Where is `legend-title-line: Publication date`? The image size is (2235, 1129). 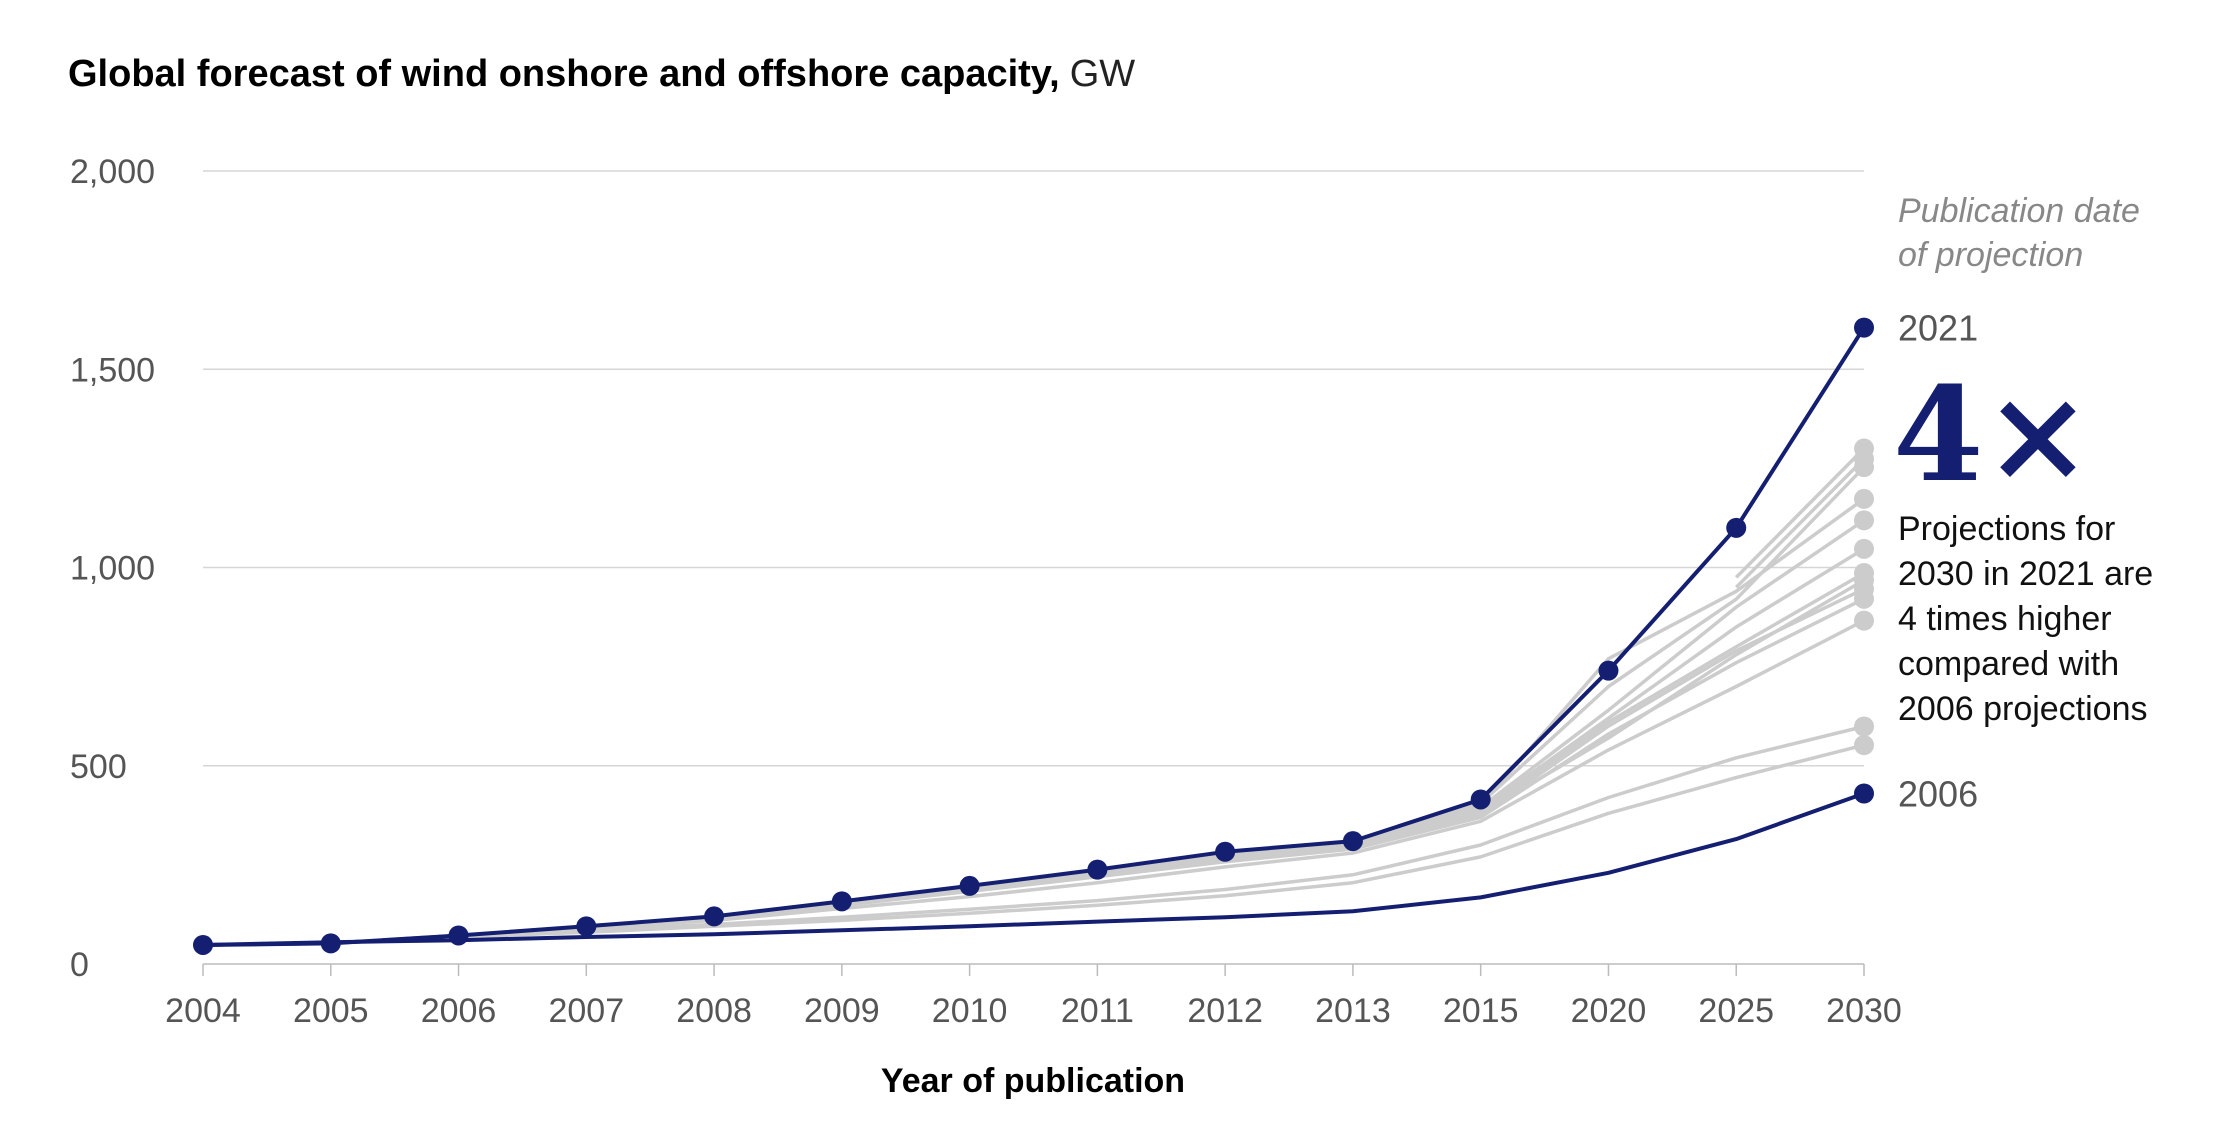 legend-title-line: Publication date is located at coordinates (2019, 211).